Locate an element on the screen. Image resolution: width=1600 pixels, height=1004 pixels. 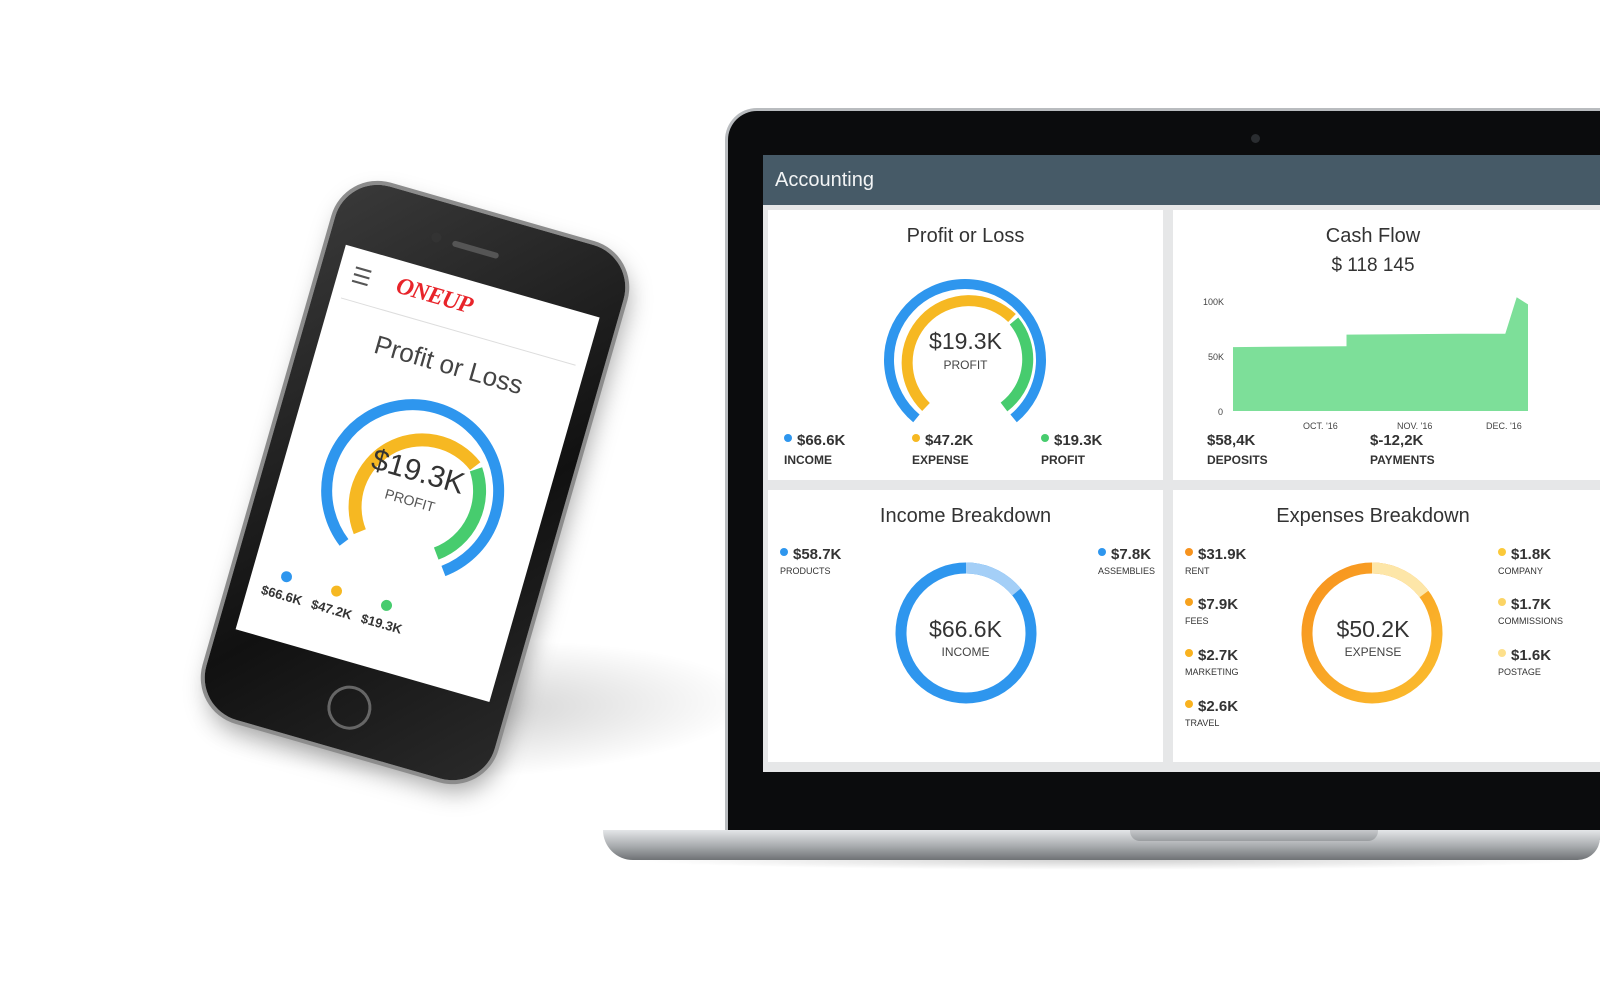
profit-center-value: $19.3K is located at coordinates (965, 341).